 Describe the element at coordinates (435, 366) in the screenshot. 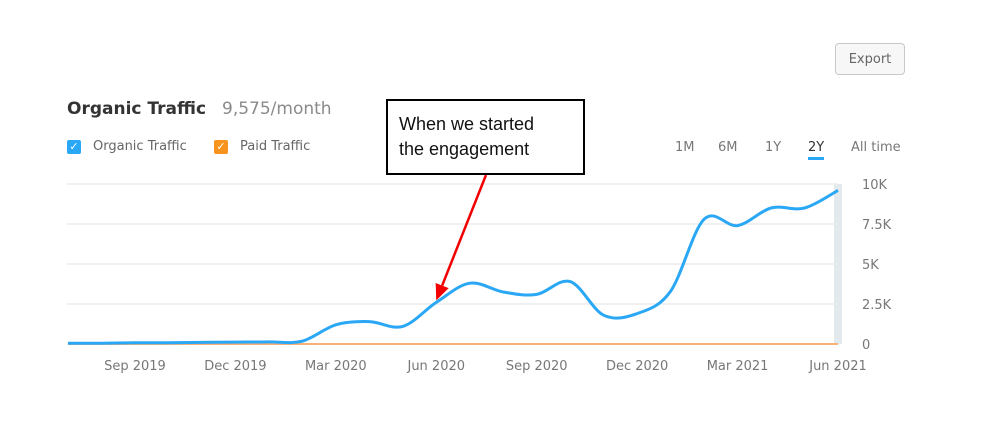

I see `x-tick-label: Jun 2020` at that location.